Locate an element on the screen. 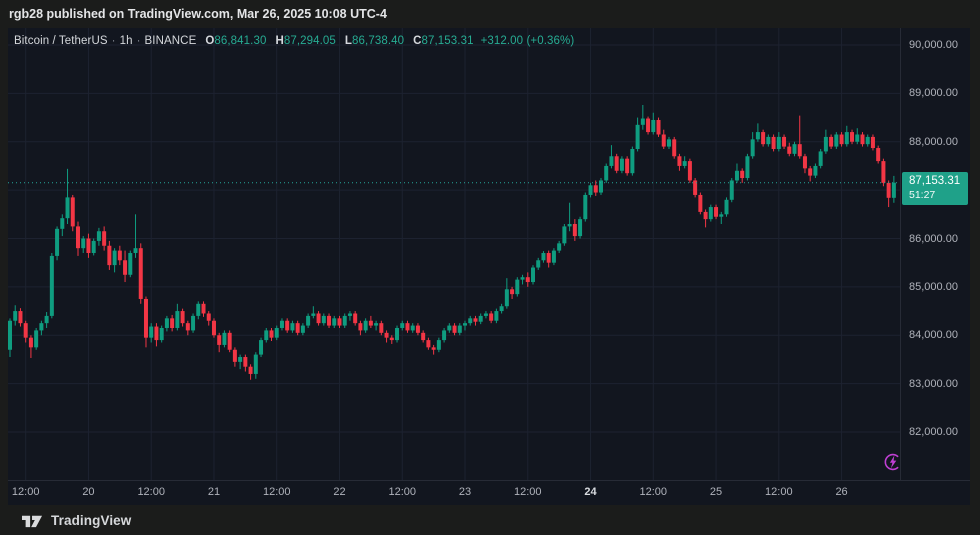 This screenshot has height=535, width=980. price-tick-label: 89,000.00 is located at coordinates (933, 93).